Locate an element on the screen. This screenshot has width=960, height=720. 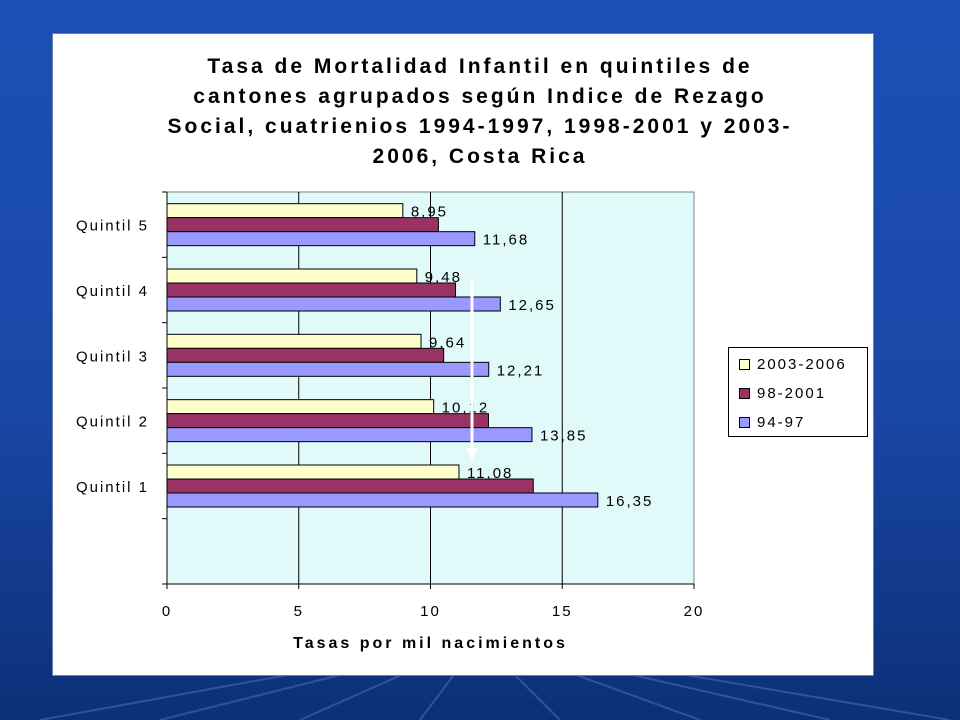
legend-item: 2003-2006 is located at coordinates (793, 364).